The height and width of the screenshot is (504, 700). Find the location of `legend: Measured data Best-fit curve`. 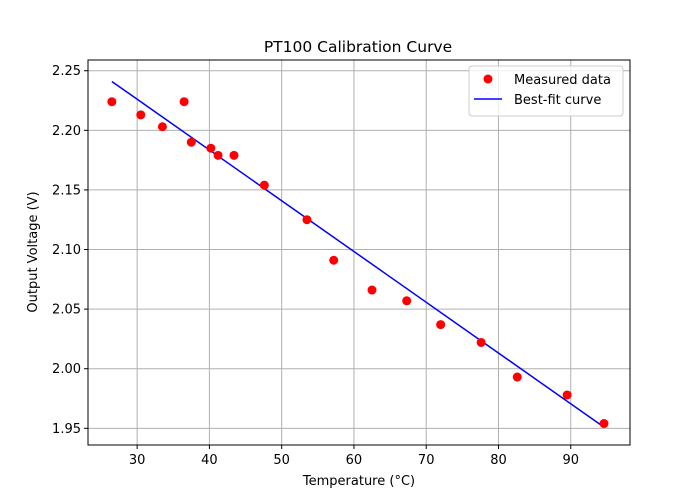

legend: Measured data Best-fit curve is located at coordinates (546, 91).